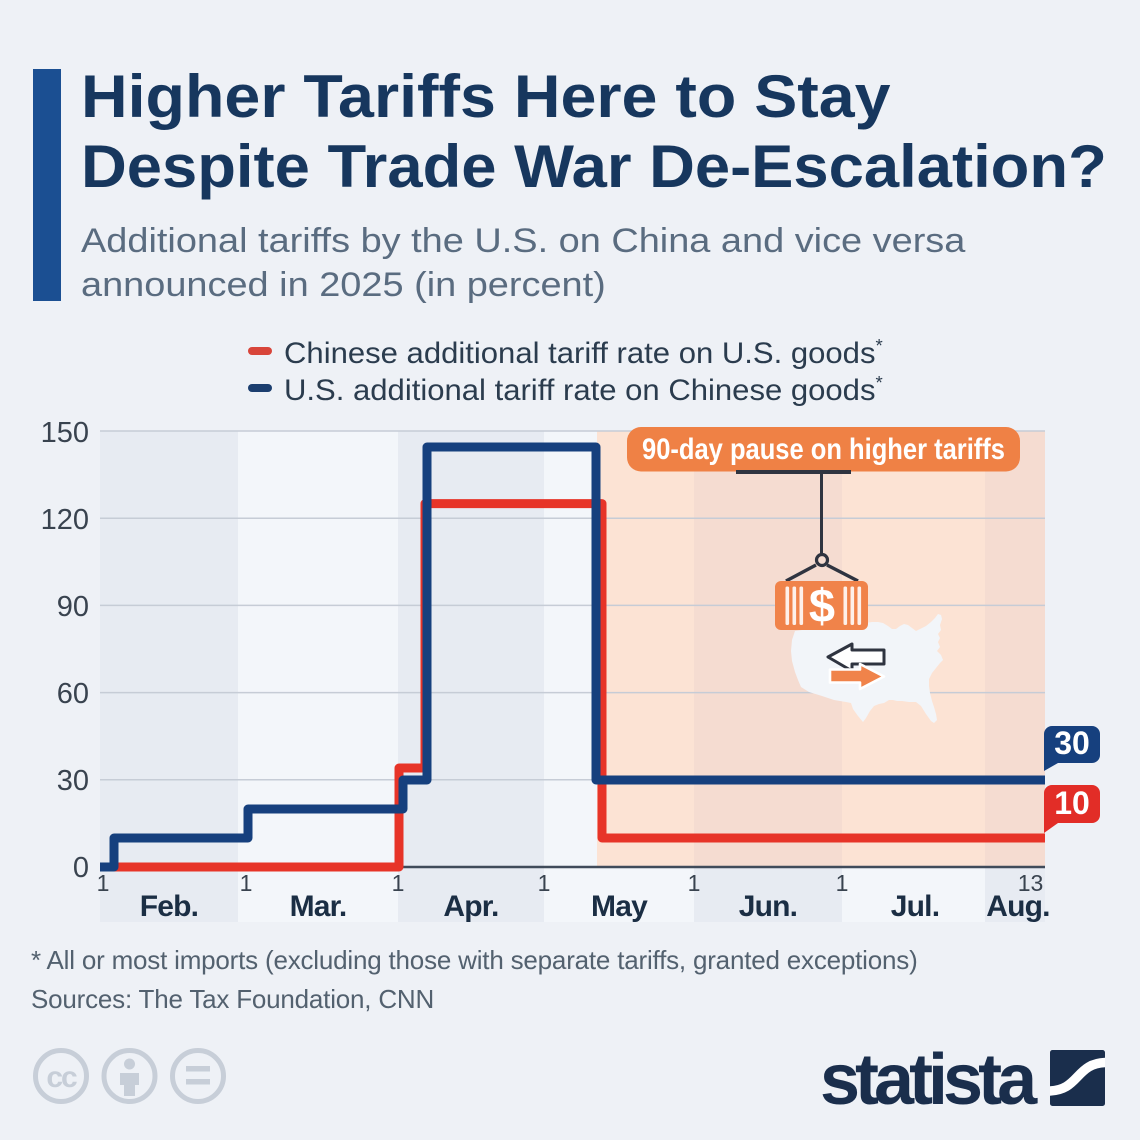  I want to click on svg-text: 90-day pause on higher tariffs, so click(823, 449).